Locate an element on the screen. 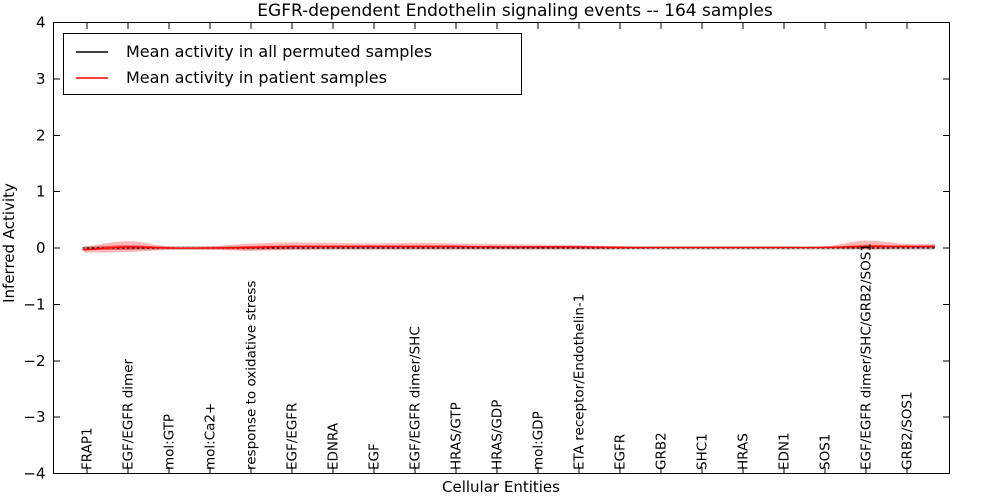 This screenshot has height=504, width=1000. plot-area is located at coordinates (508, 246).